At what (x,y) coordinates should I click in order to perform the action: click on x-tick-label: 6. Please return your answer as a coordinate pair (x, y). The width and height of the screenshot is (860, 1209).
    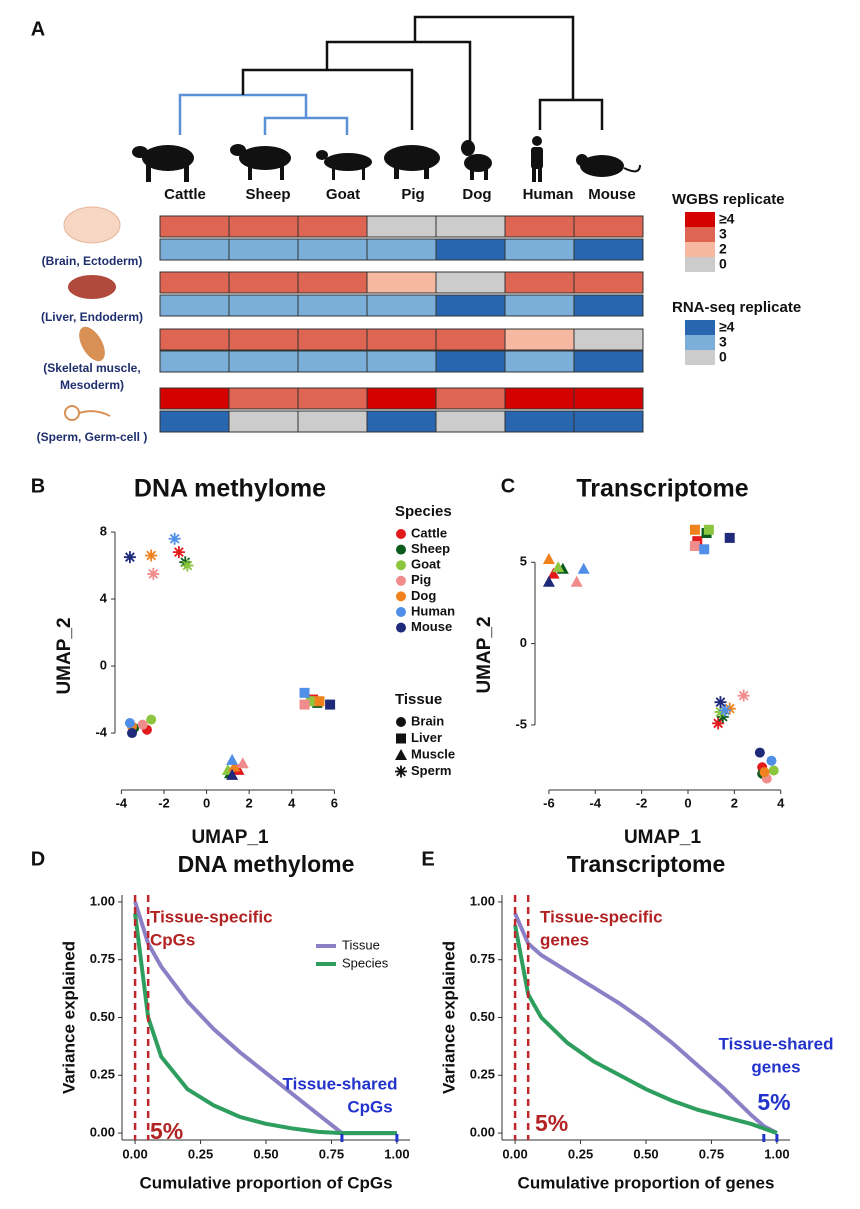
    Looking at the image, I should click on (334, 802).